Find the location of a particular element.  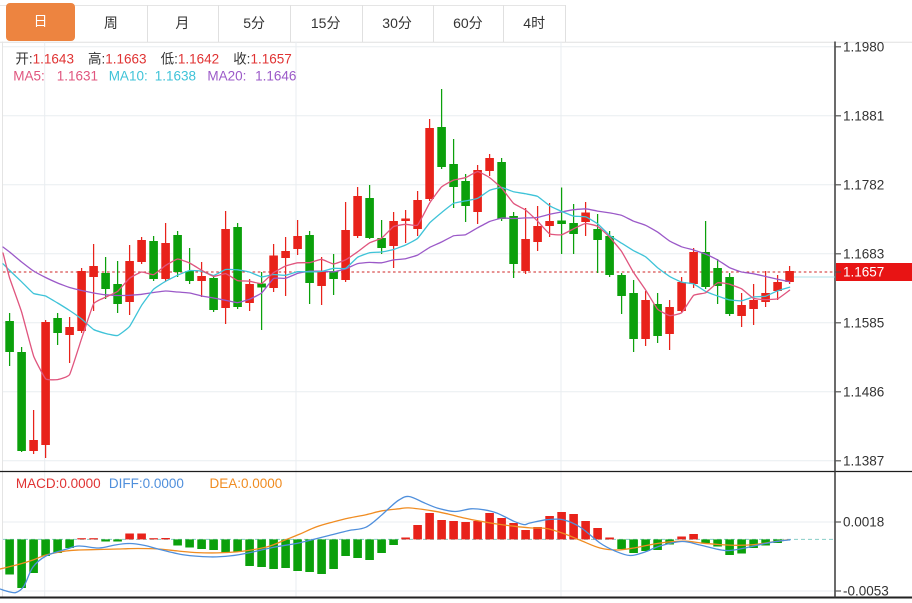

svg-text: 0.0018 is located at coordinates (863, 522).